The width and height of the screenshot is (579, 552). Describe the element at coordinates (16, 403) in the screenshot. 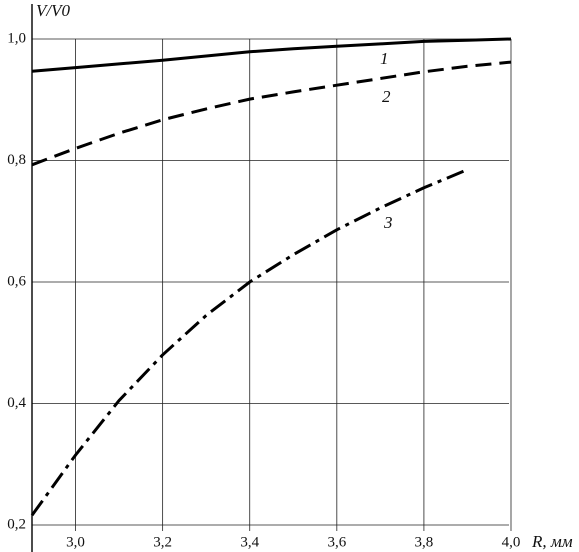

I see `y-tick-label: 0,4` at that location.